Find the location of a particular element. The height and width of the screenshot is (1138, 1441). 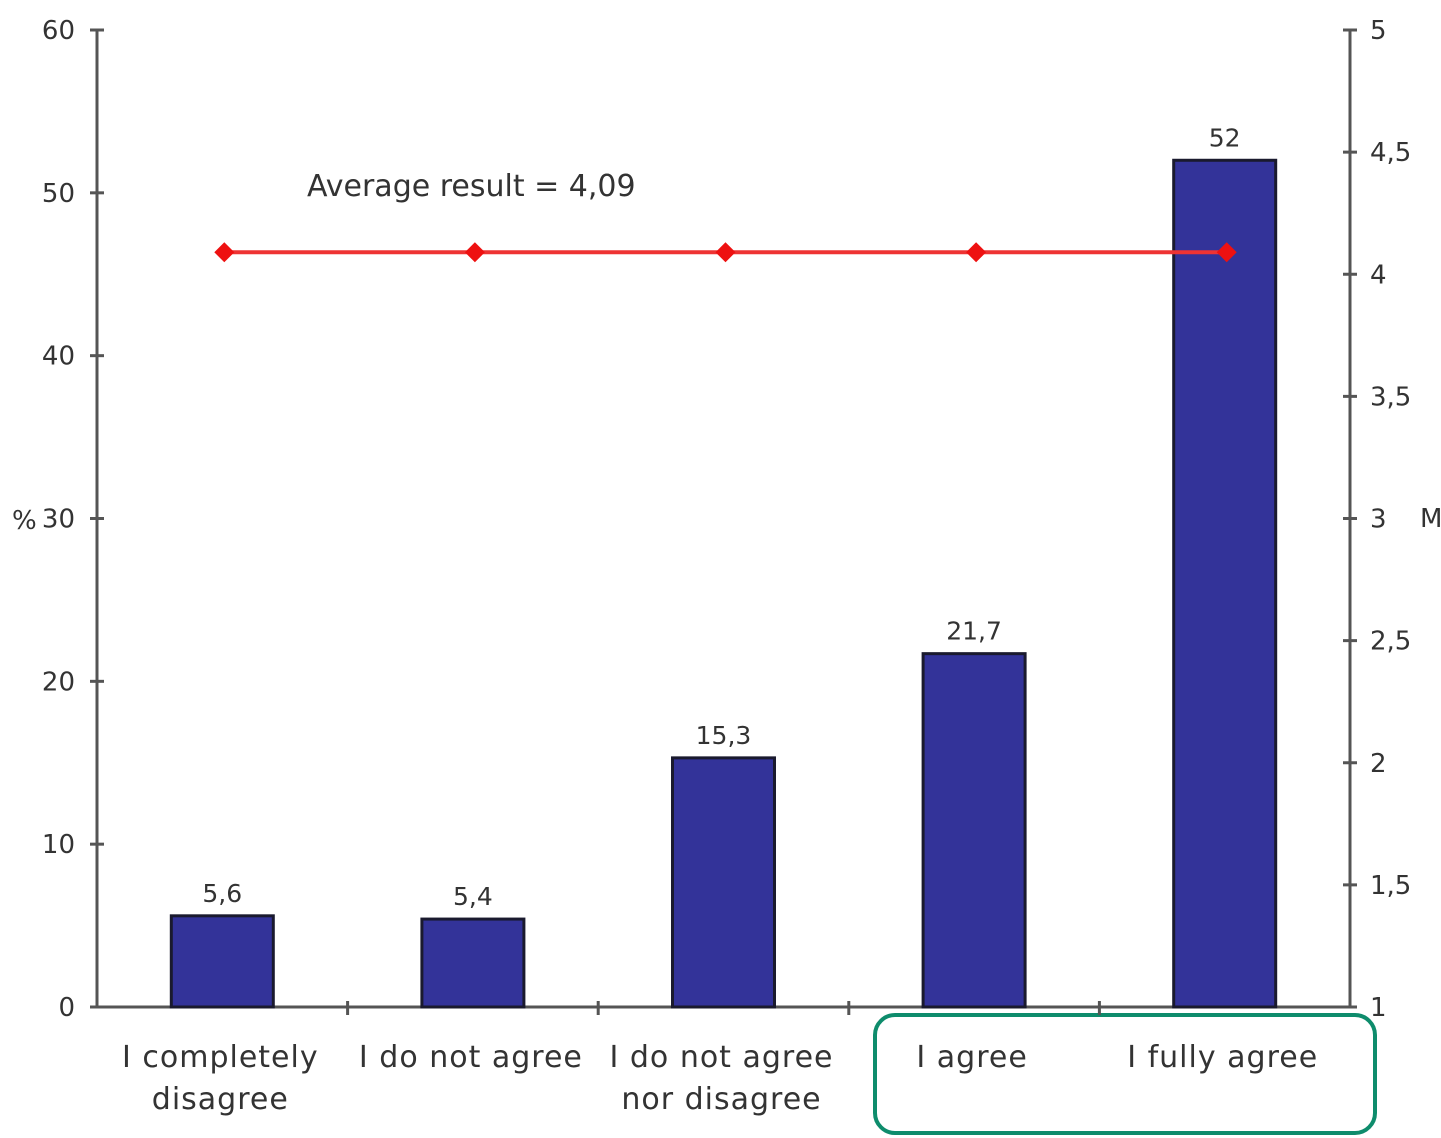

y2-tick-label: 2 is located at coordinates (1378, 764).